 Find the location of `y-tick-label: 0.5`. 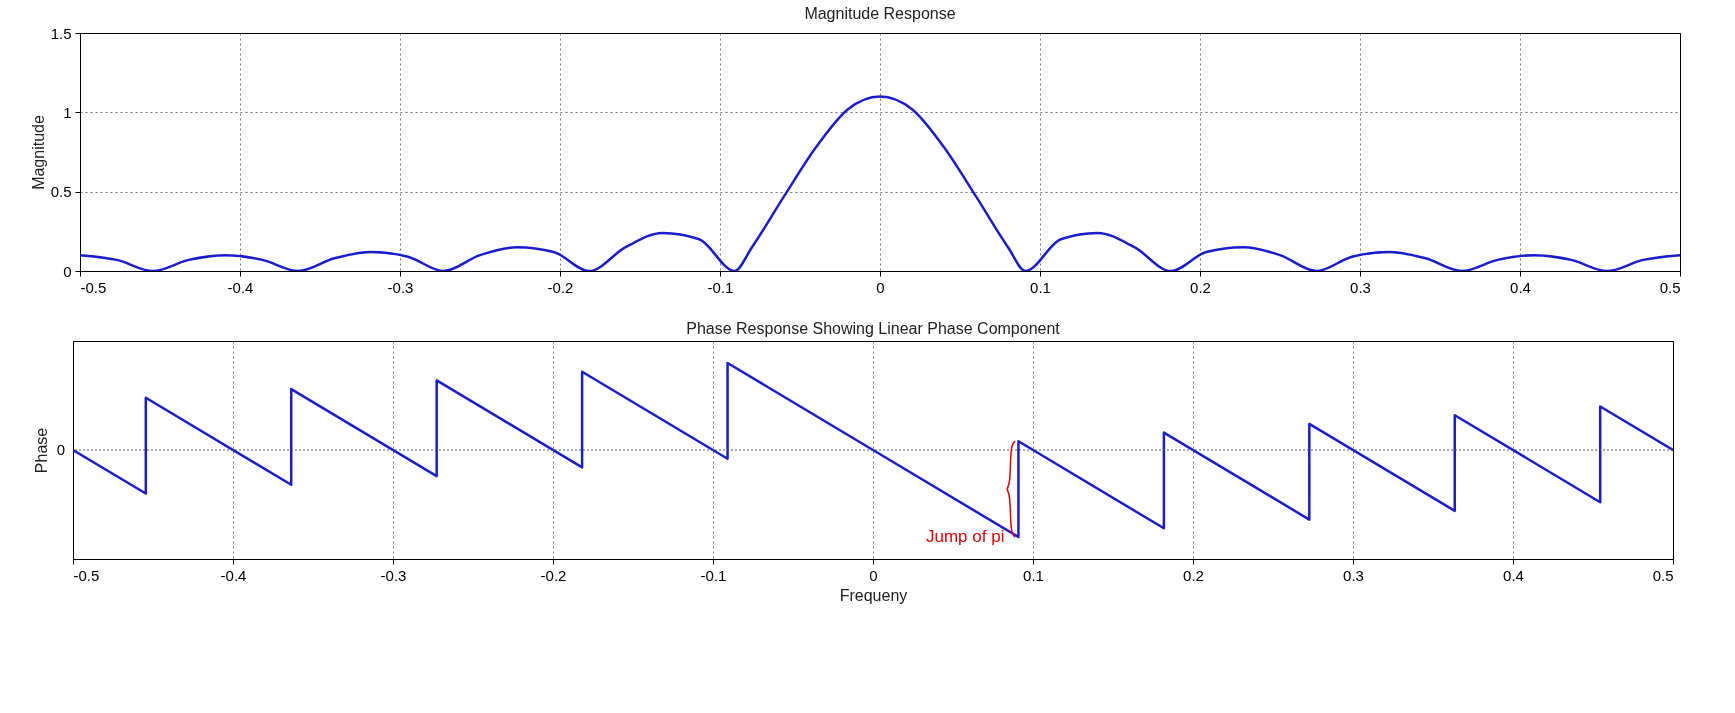

y-tick-label: 0.5 is located at coordinates (61, 192).